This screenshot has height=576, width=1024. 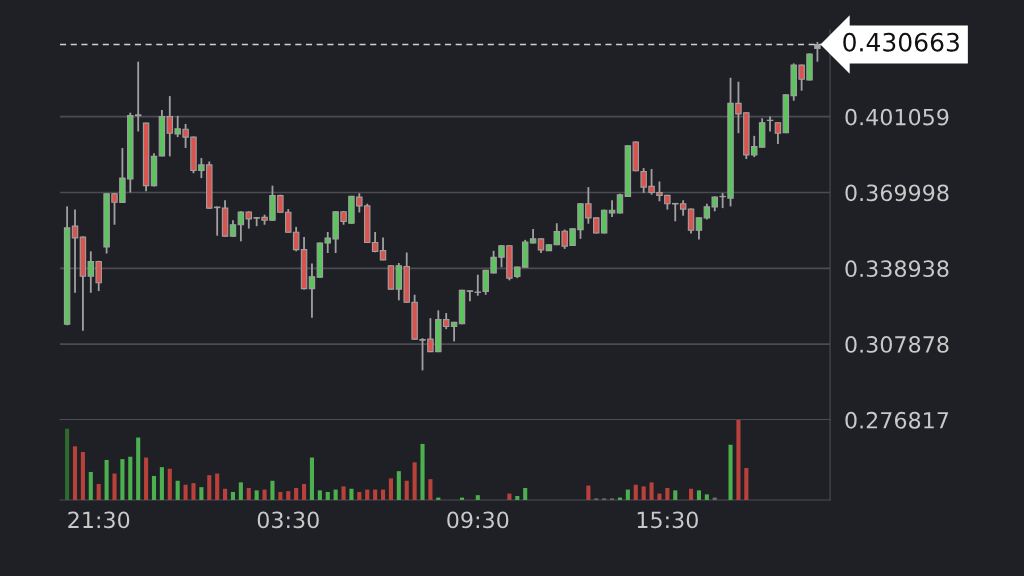 What do you see at coordinates (897, 420) in the screenshot?
I see `y-tick-label: 0.276817` at bounding box center [897, 420].